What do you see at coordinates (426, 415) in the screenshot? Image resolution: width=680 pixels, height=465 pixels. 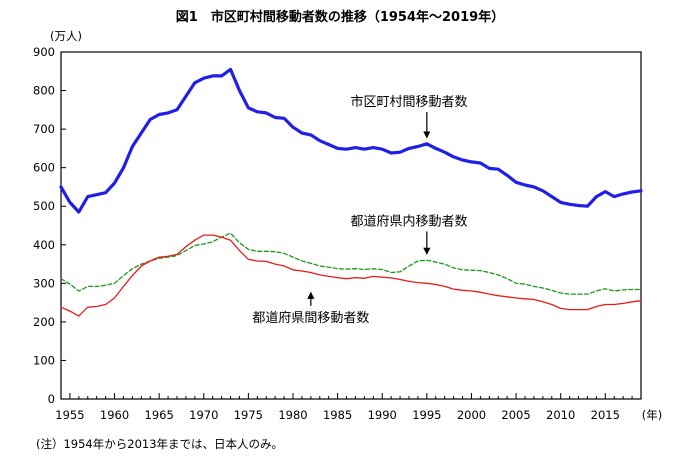 I see `x-tick-label: 1995` at bounding box center [426, 415].